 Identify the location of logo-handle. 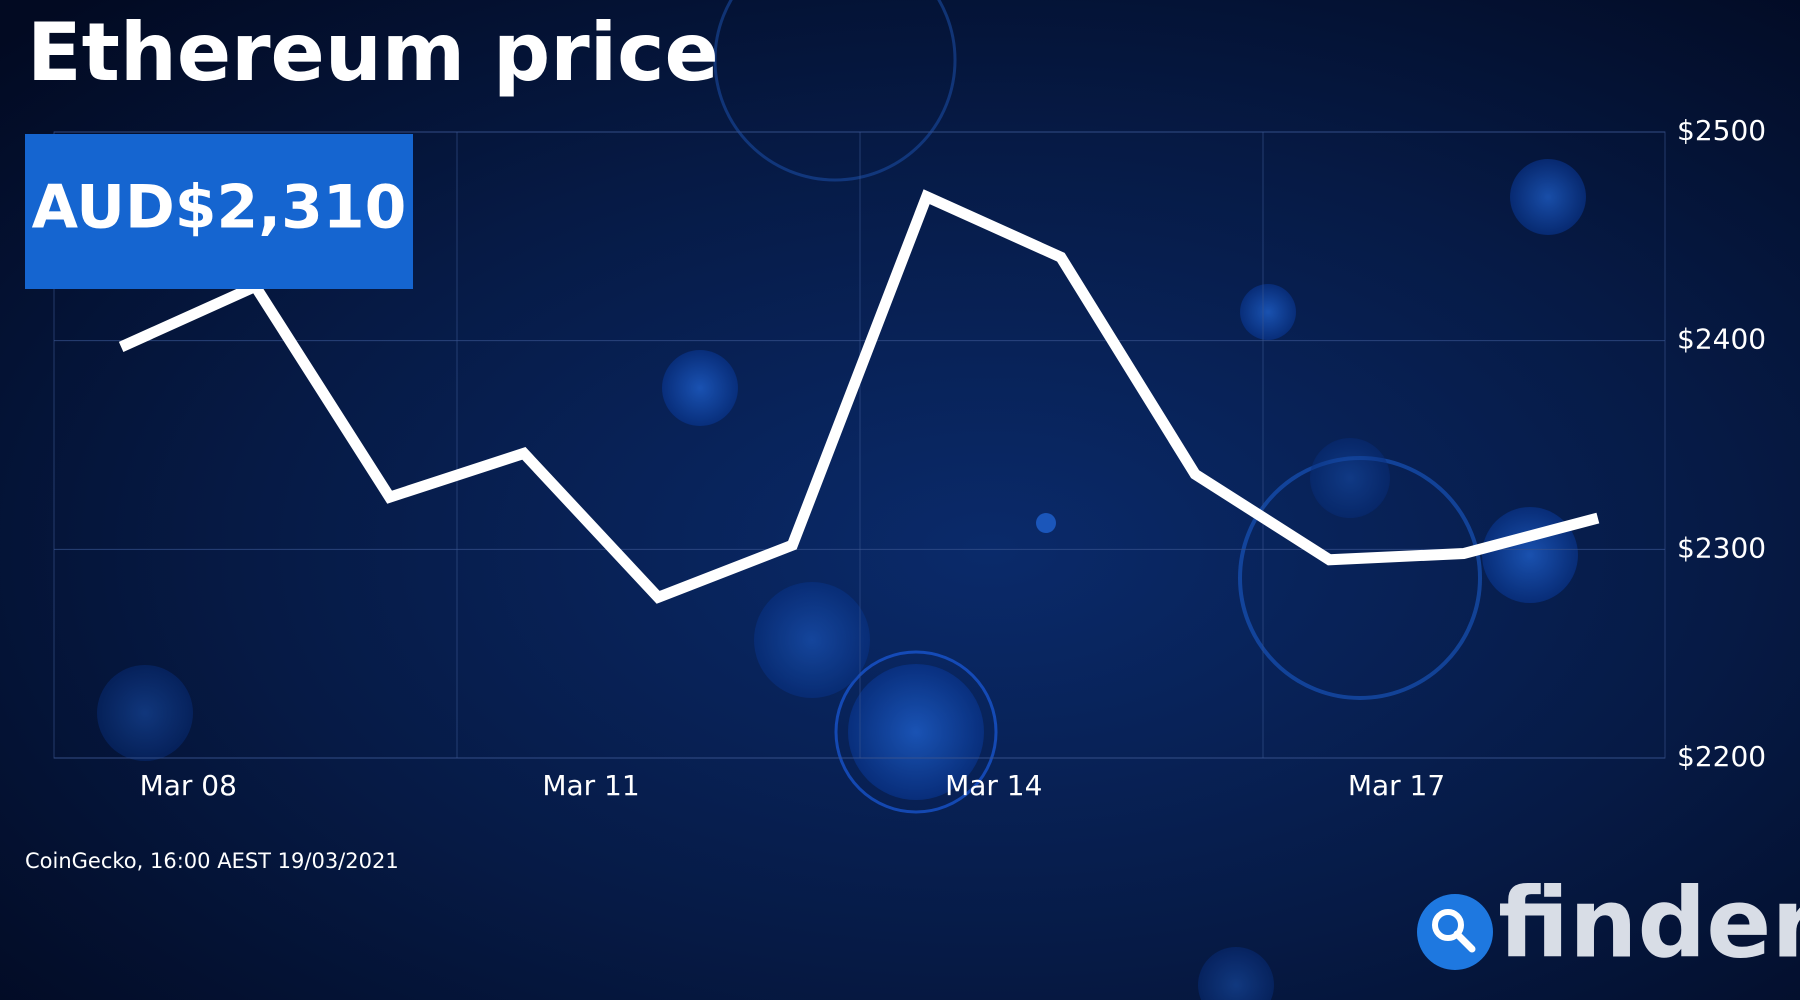
(1464, 941).